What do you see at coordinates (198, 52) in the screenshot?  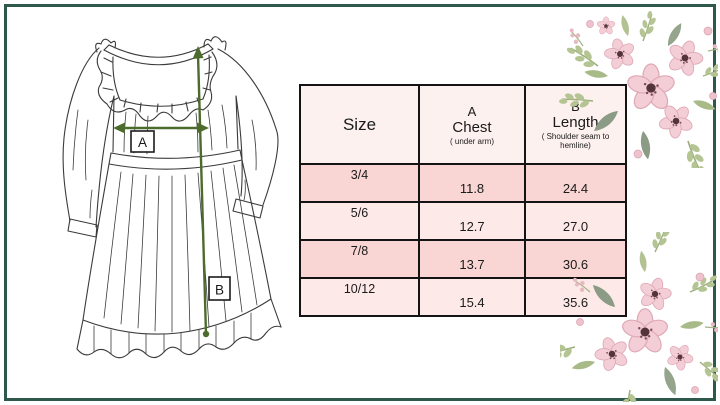 I see `length-arrow-top-head` at bounding box center [198, 52].